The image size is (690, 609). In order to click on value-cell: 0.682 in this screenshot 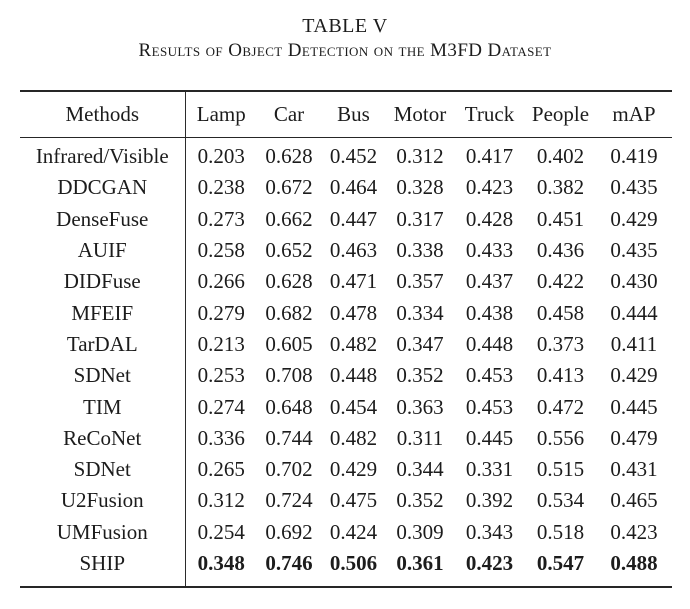, I will do `click(289, 312)`.